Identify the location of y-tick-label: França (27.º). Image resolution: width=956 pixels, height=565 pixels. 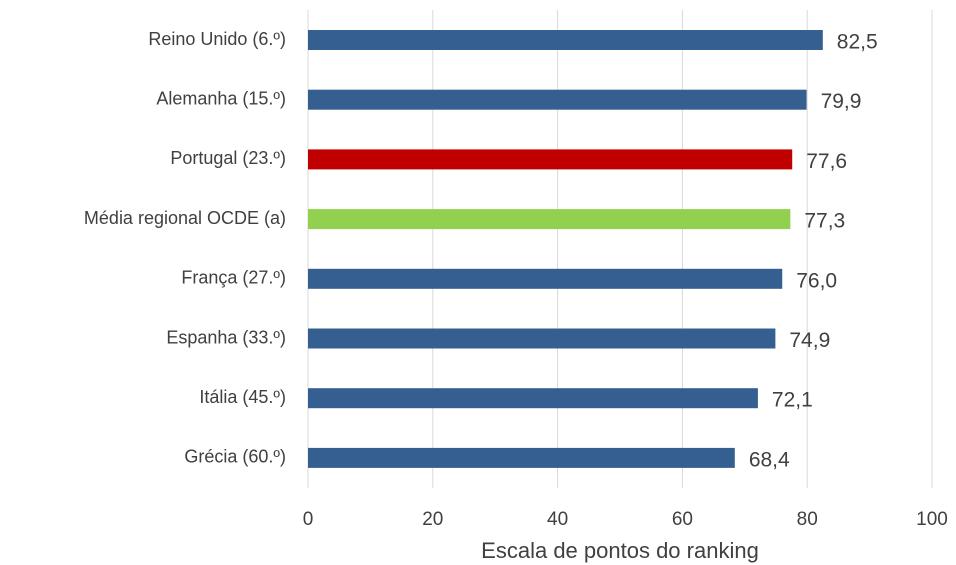
(233, 278).